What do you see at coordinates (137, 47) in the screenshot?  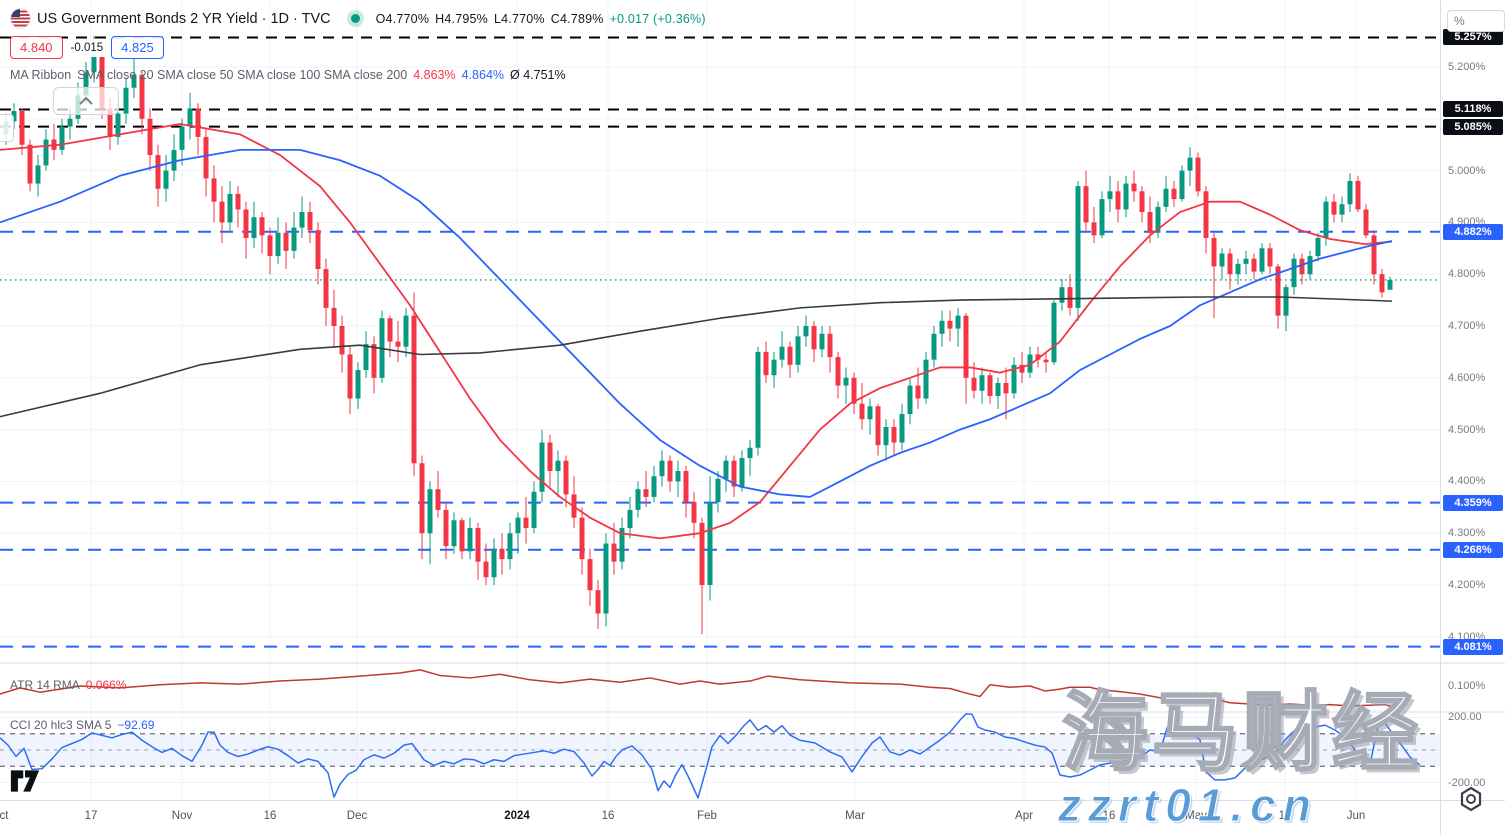 I see `buy-button: 4.825` at bounding box center [137, 47].